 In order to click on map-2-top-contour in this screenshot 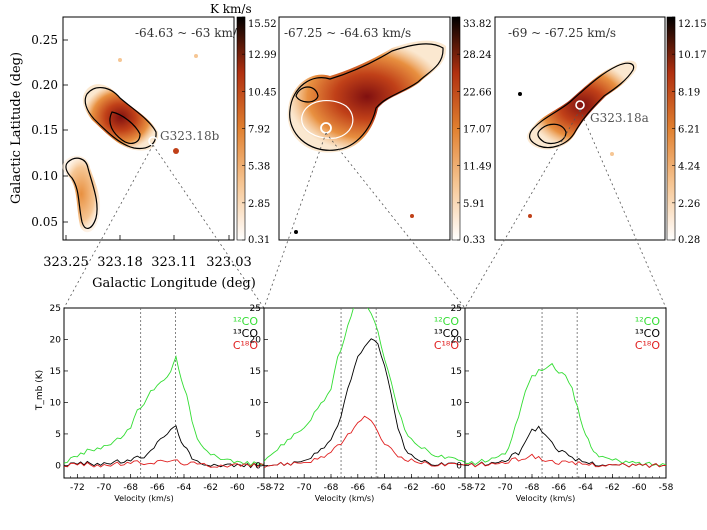, I will do `click(307, 94)`.